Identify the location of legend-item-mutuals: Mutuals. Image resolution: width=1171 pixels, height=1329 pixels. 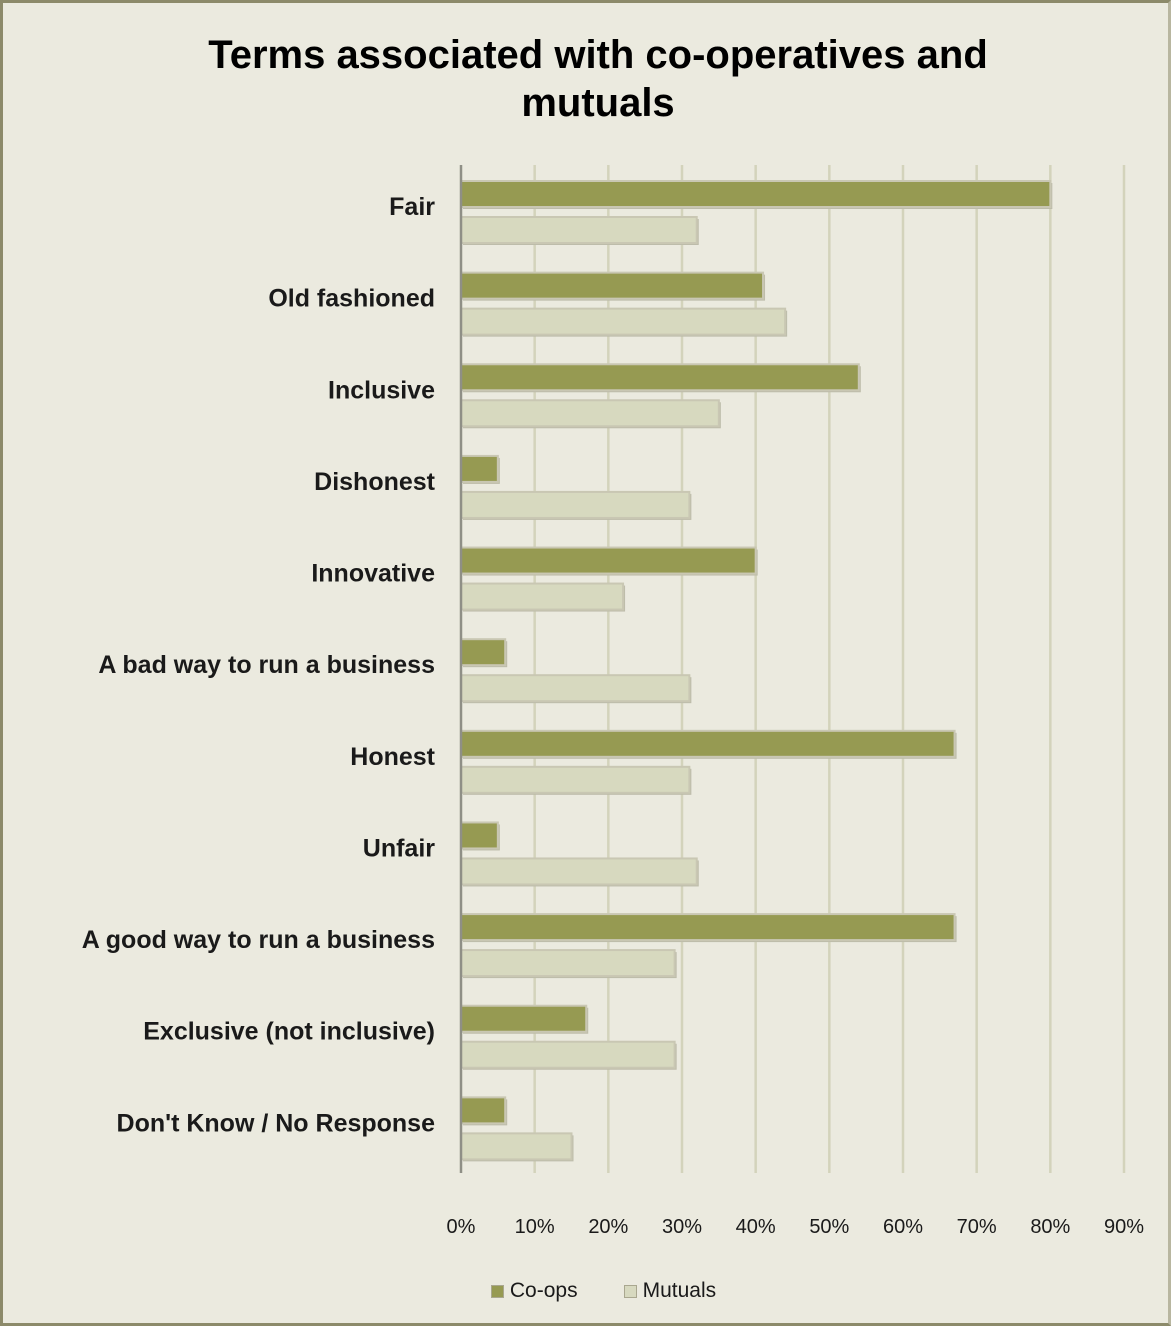
(655, 1291).